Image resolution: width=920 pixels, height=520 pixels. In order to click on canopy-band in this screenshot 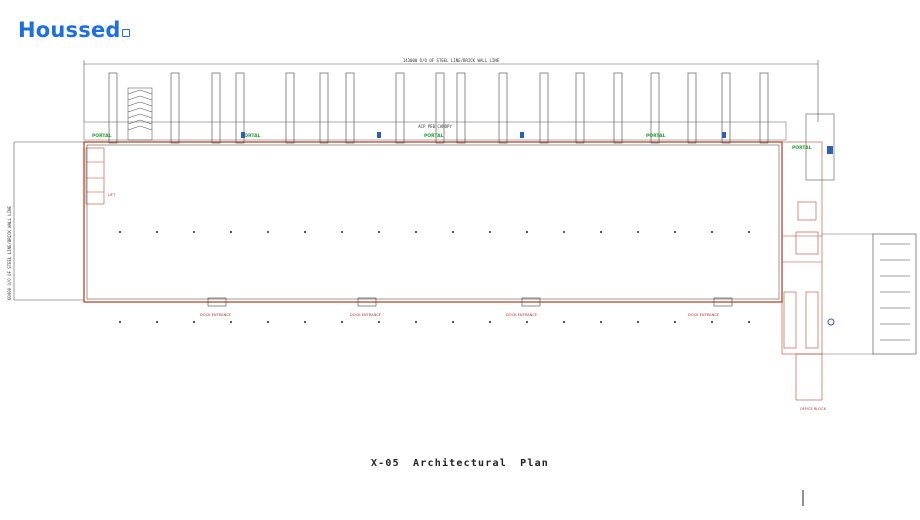, I will do `click(435, 131)`.